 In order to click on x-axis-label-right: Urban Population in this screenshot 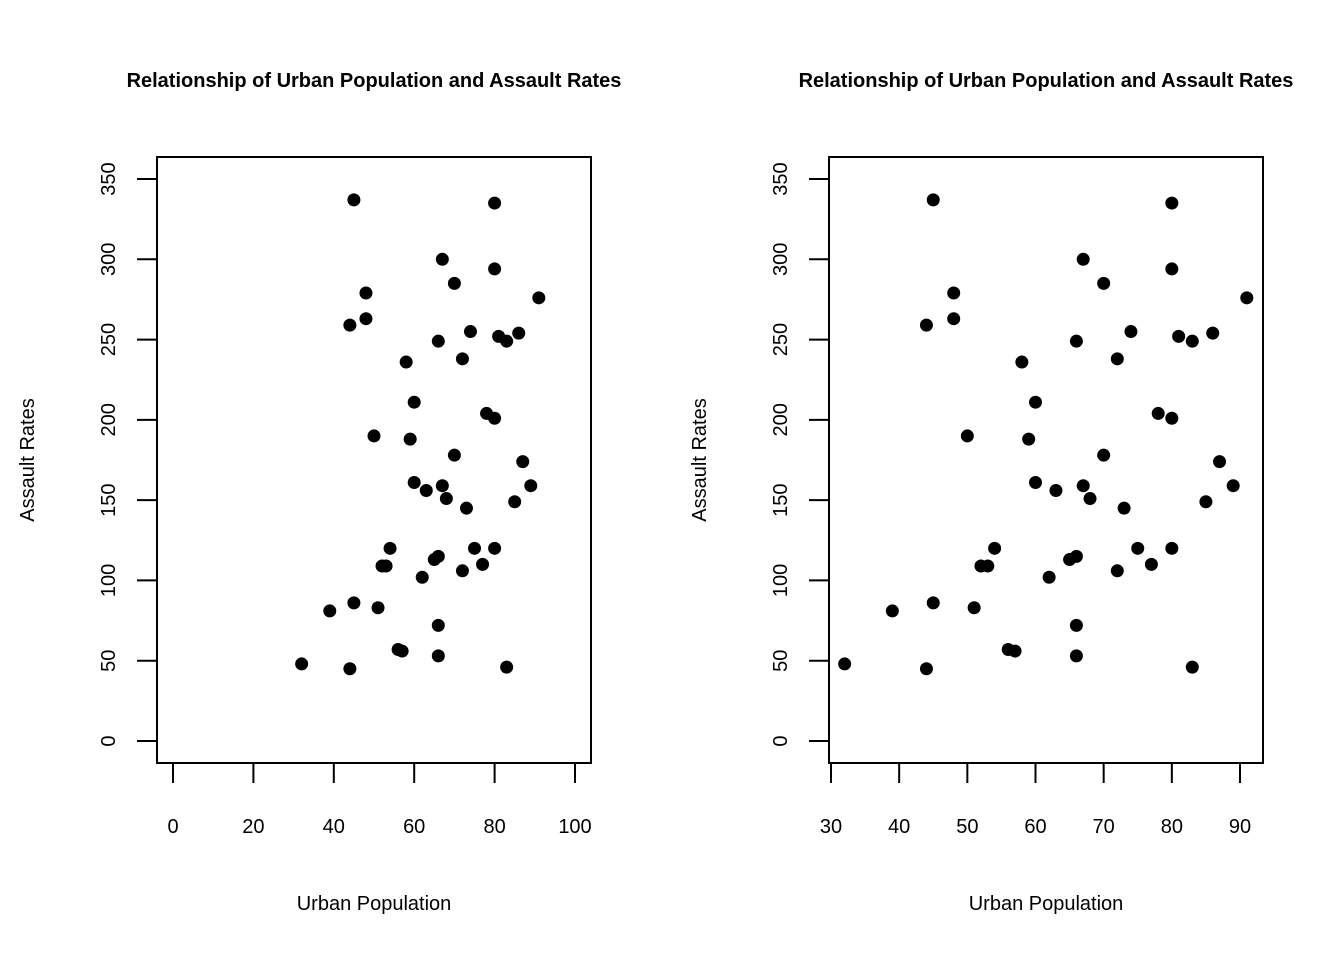, I will do `click(1046, 904)`.